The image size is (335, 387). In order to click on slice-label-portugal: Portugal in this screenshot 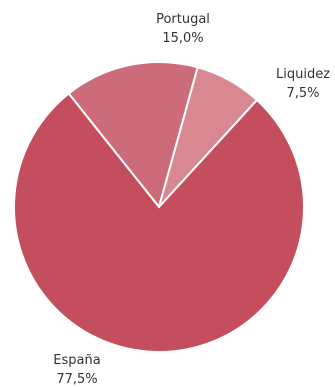, I will do `click(183, 19)`.